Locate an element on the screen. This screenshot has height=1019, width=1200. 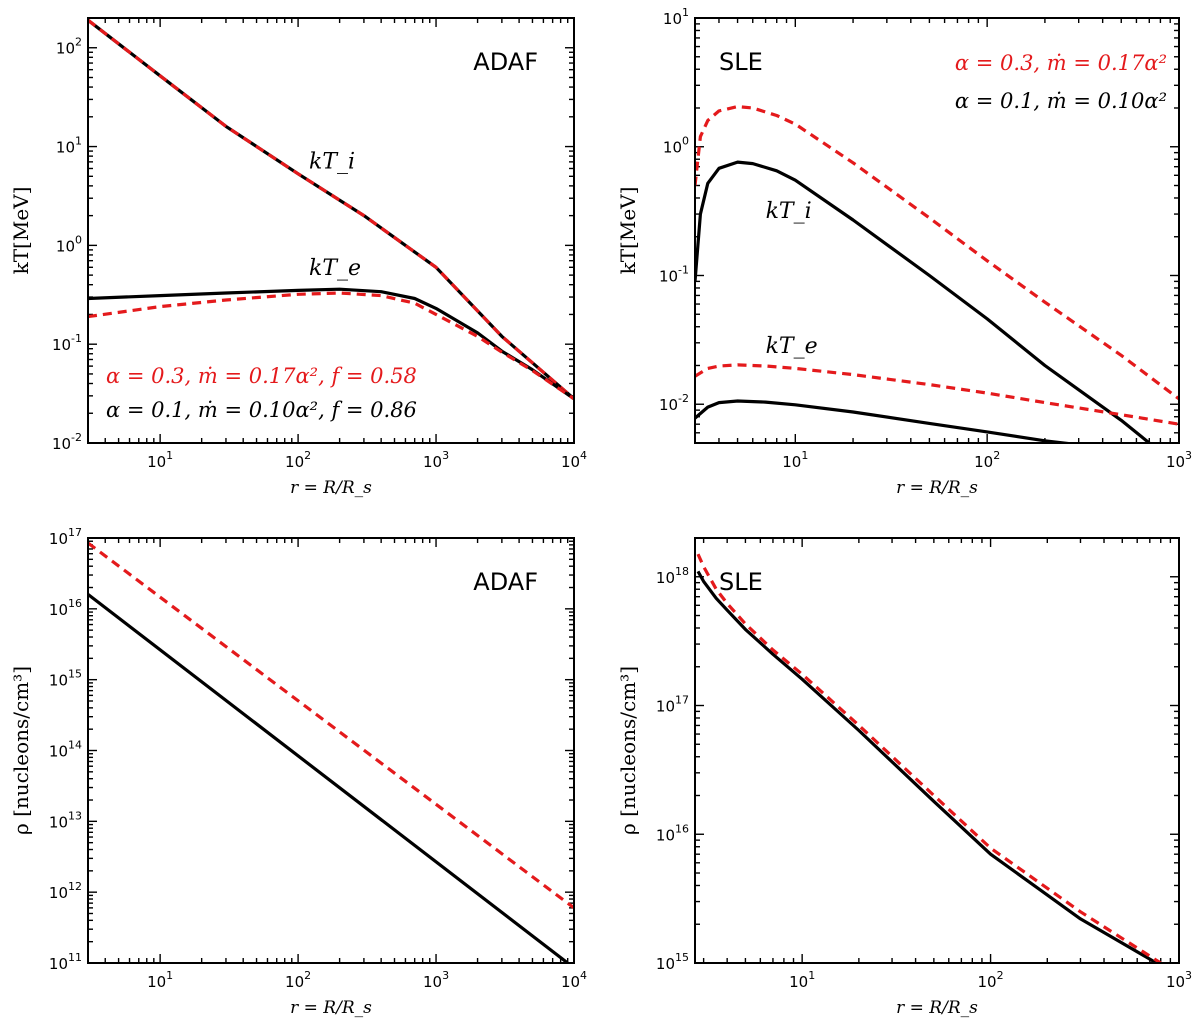
y-tick-label: 10² is located at coordinates (69, 47).